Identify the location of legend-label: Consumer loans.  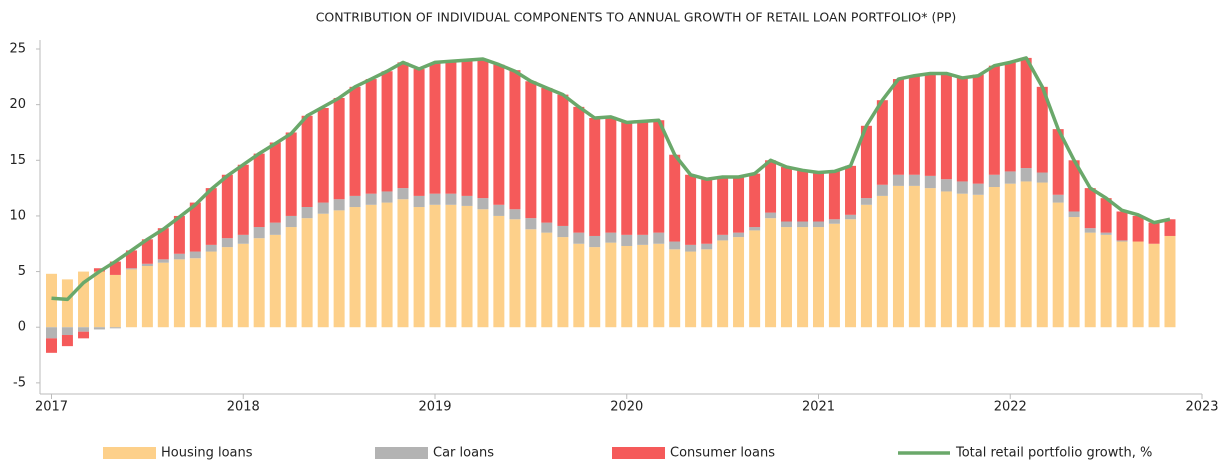
(722, 453).